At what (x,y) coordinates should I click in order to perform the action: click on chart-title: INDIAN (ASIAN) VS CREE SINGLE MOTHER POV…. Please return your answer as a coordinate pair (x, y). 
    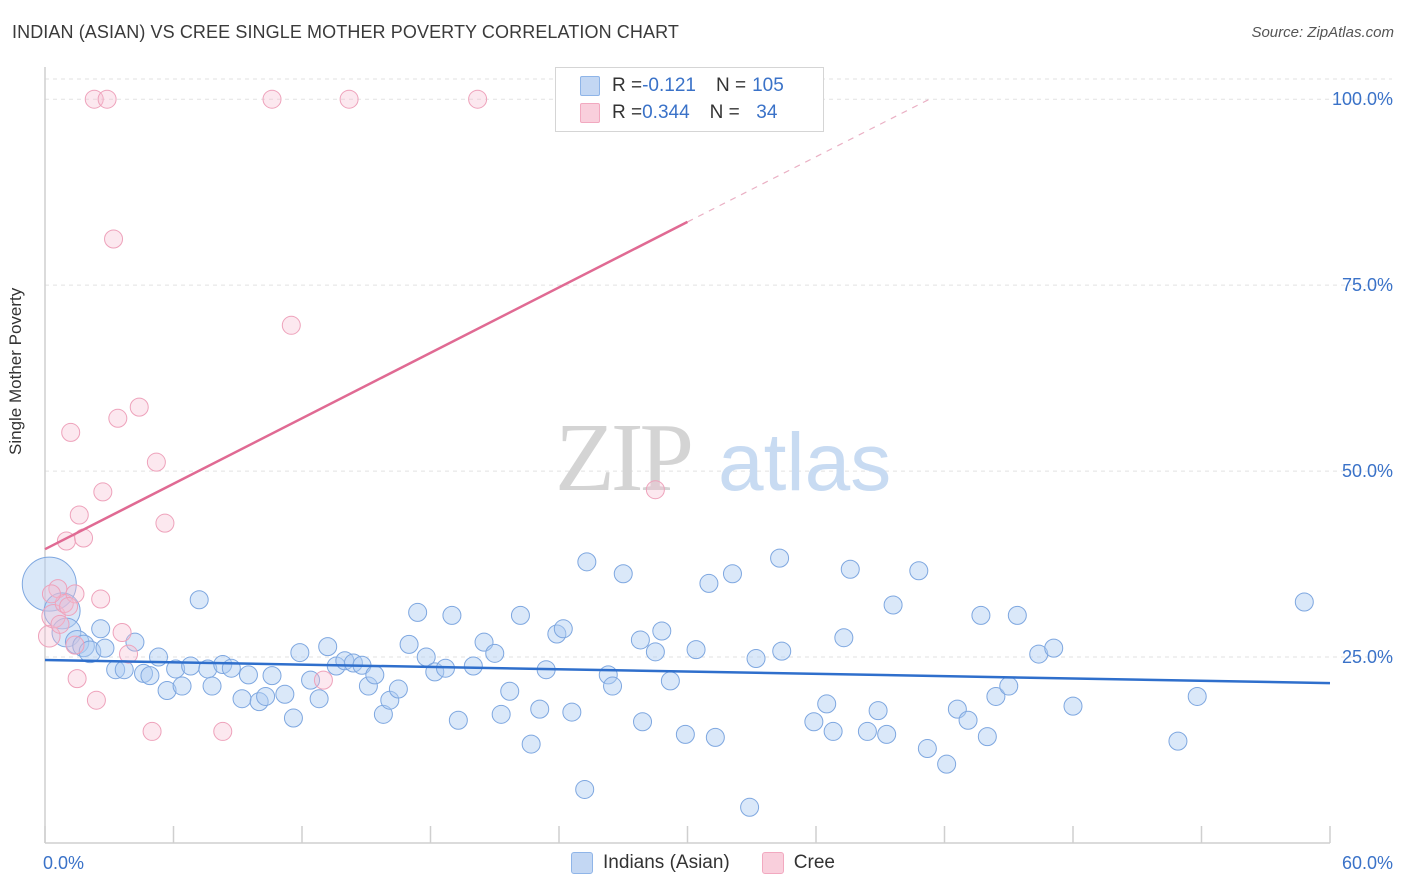
    Looking at the image, I should click on (345, 32).